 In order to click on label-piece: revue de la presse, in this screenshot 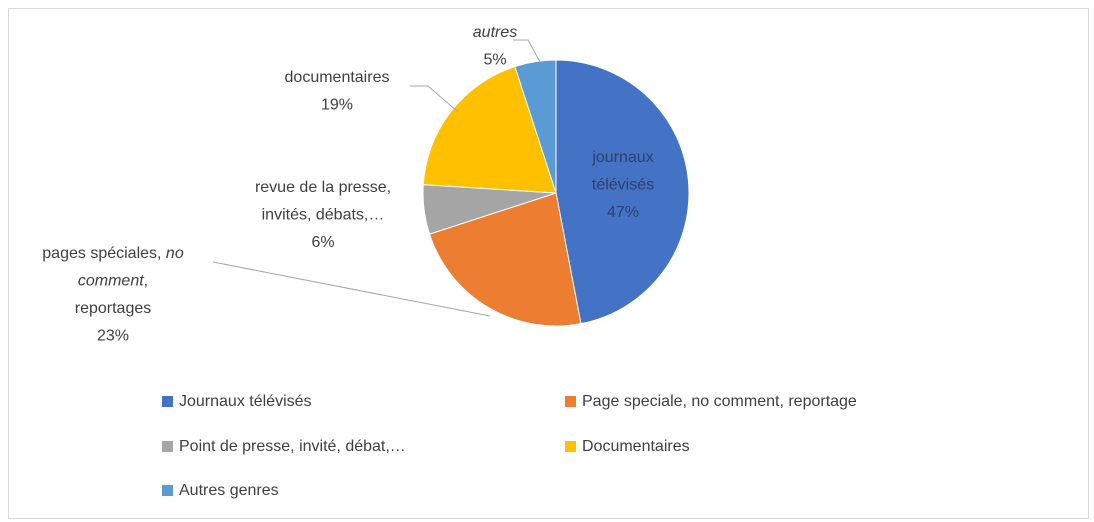, I will do `click(323, 187)`.